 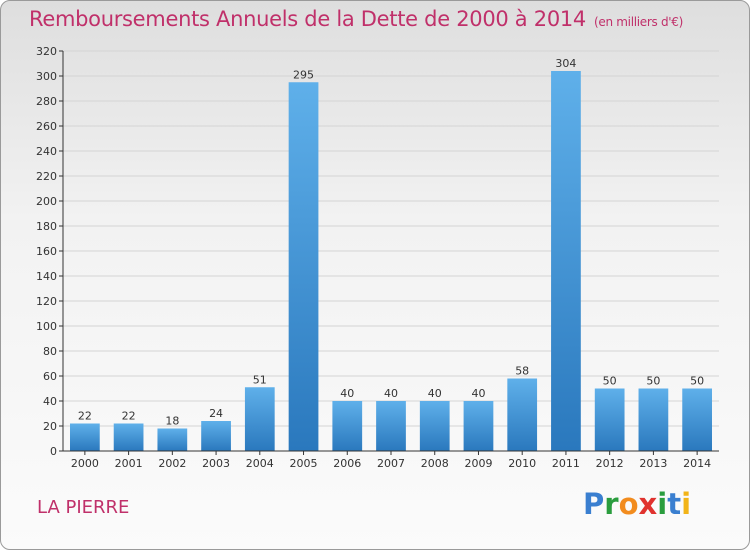 I want to click on bar-value-label: 295, so click(x=303, y=74).